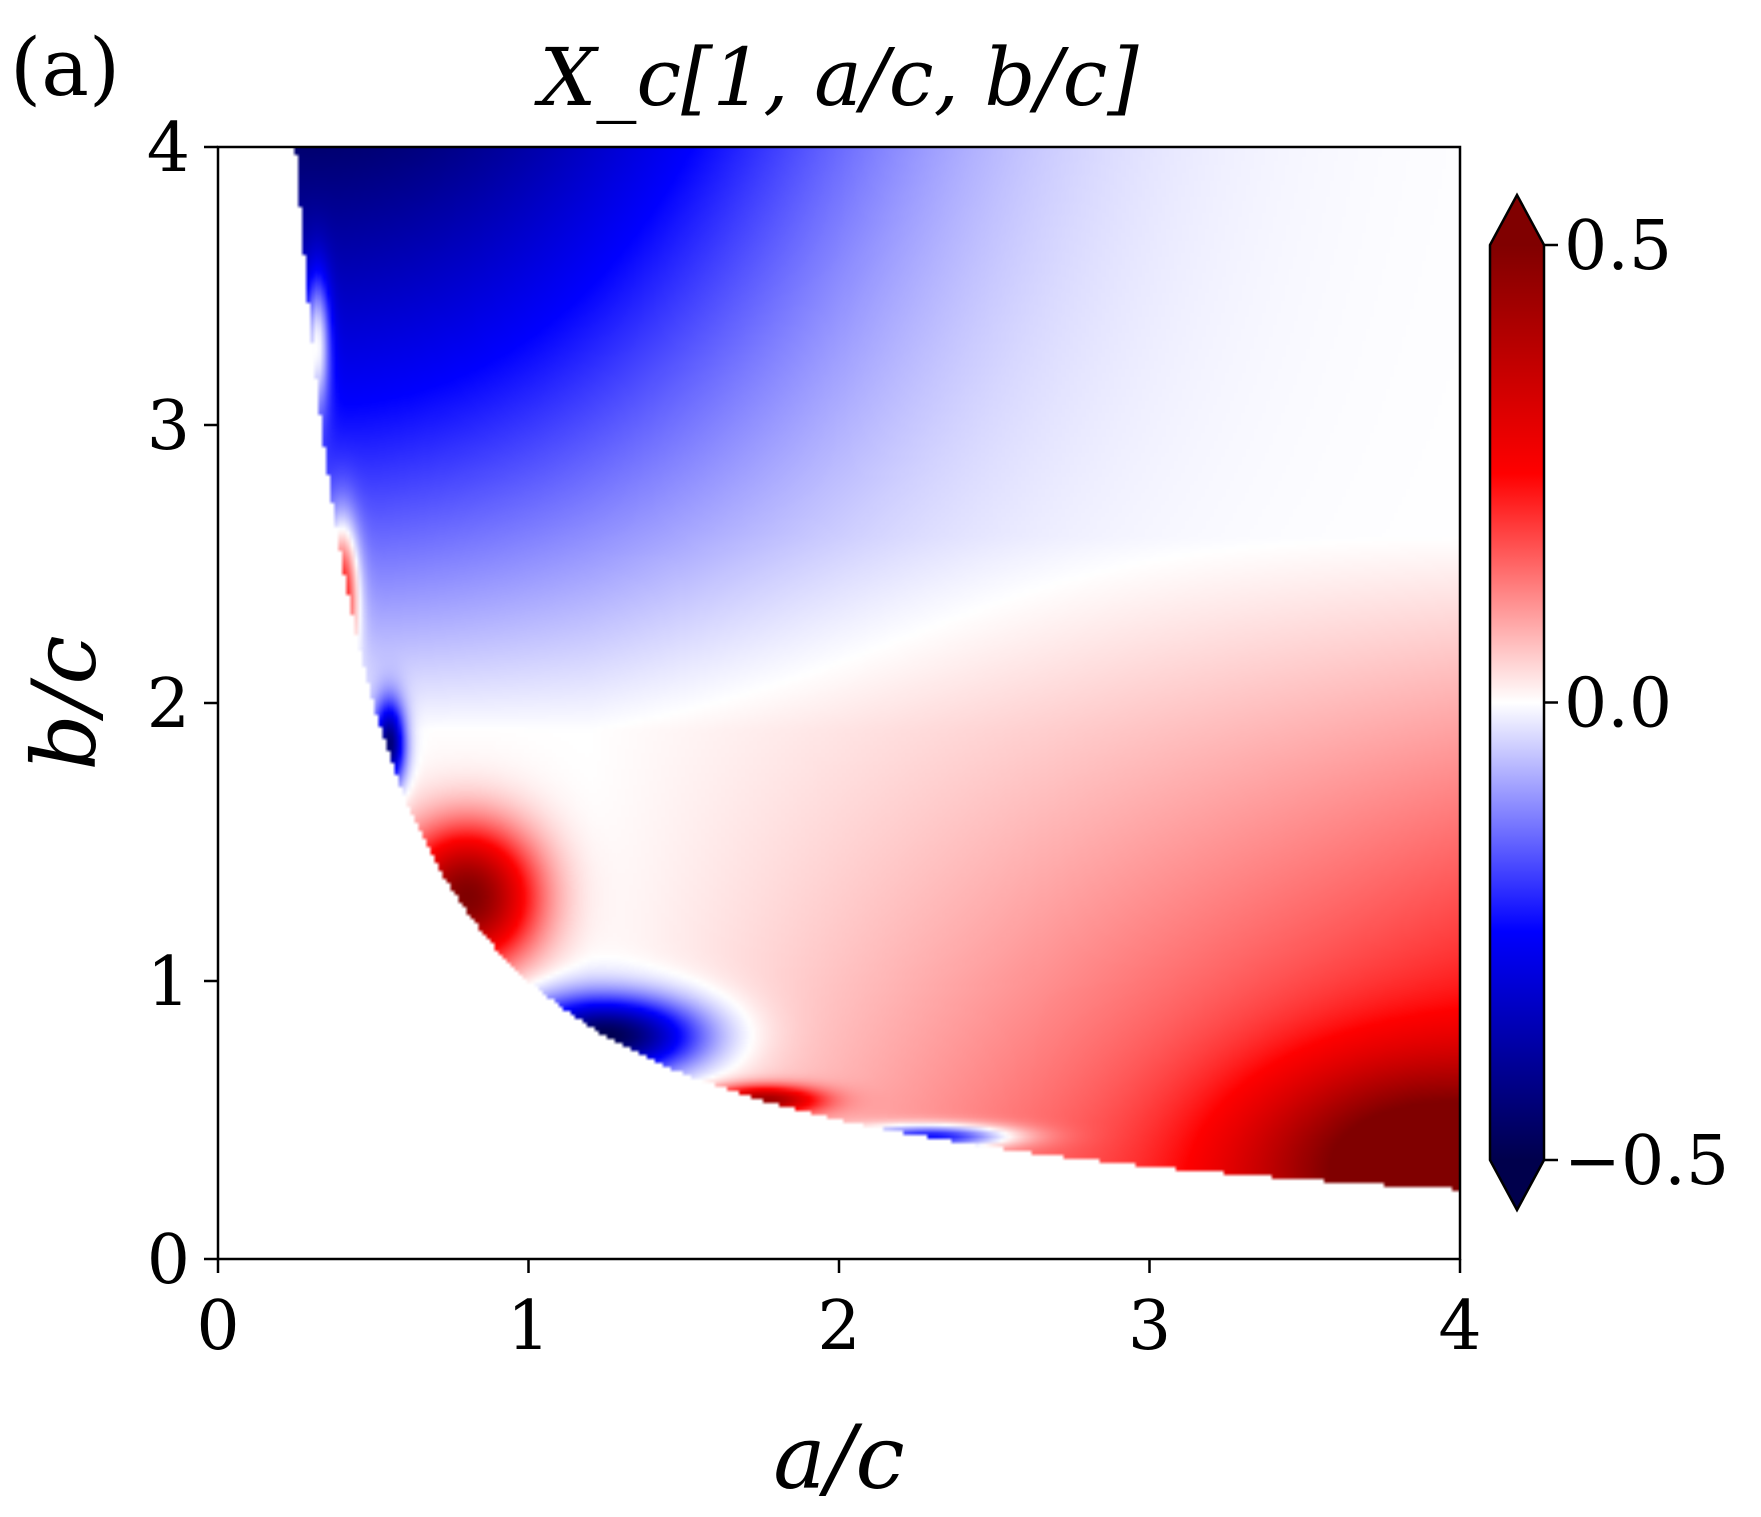  What do you see at coordinates (168, 704) in the screenshot?
I see `y-tick-label: 2` at bounding box center [168, 704].